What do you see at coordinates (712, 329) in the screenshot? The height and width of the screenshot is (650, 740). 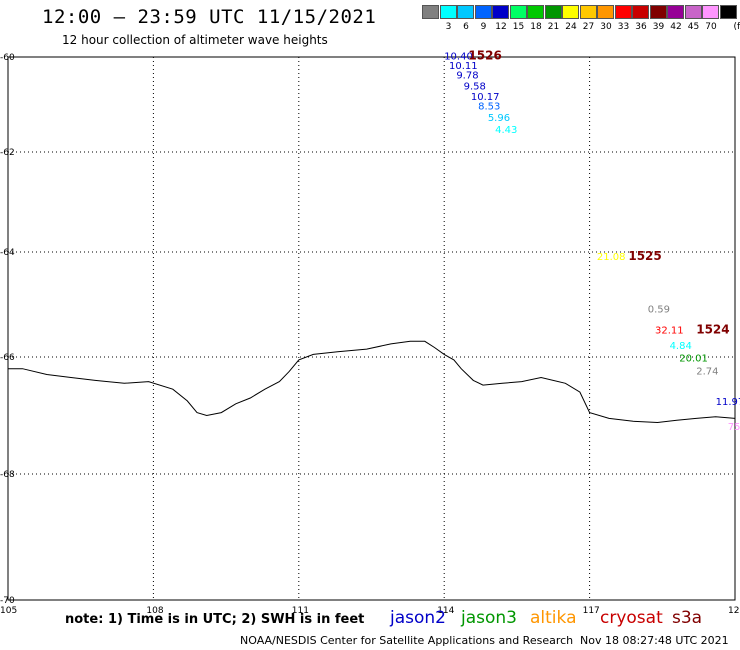 I see `track-id: 1524` at bounding box center [712, 329].